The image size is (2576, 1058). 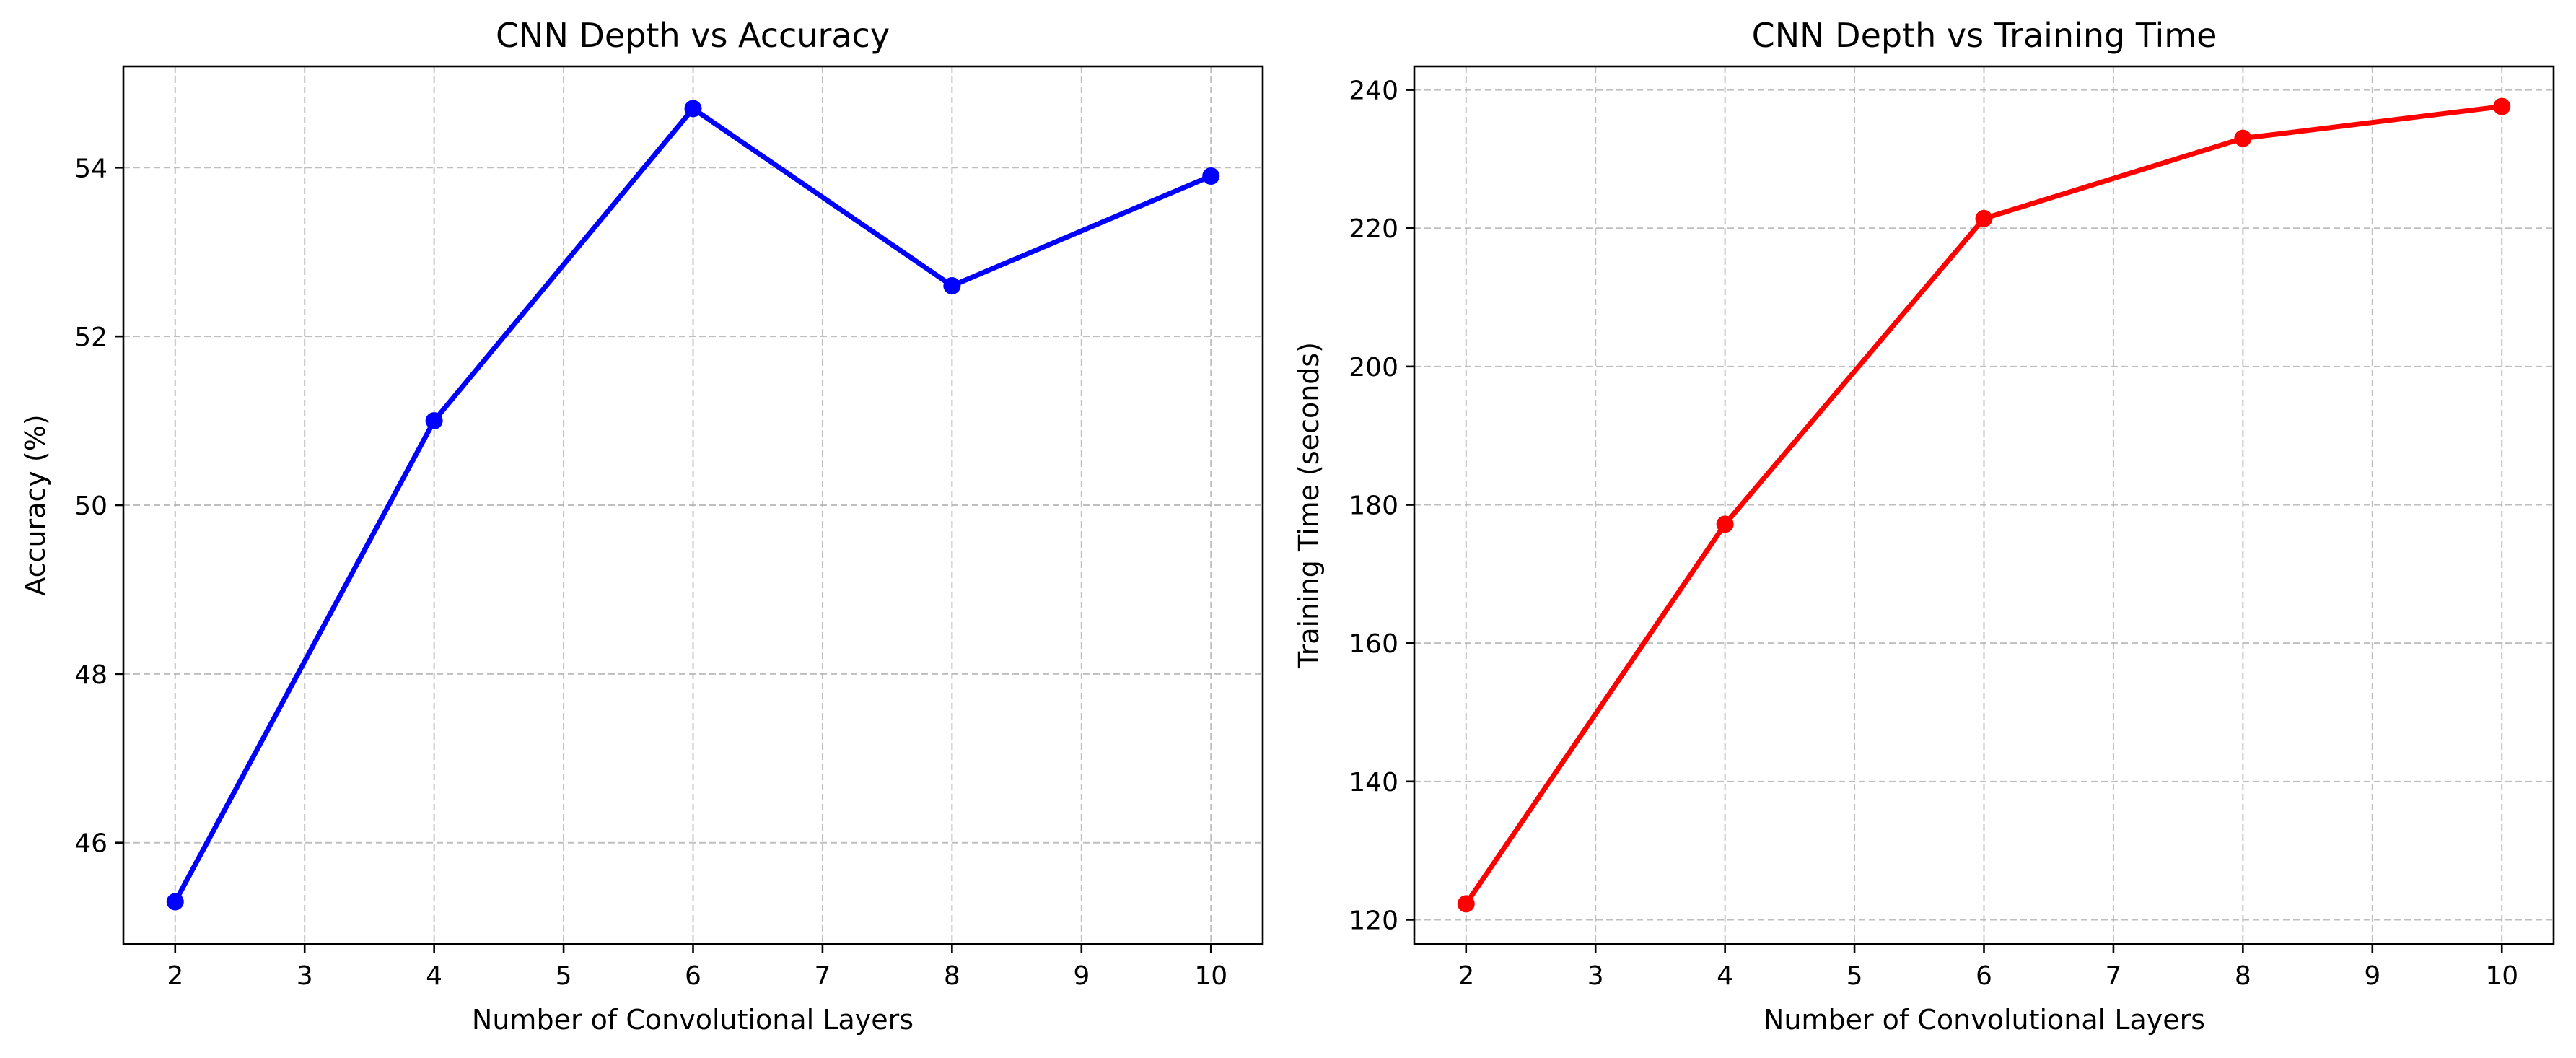 What do you see at coordinates (35, 504) in the screenshot?
I see `y-axis-label: Accuracy (%)` at bounding box center [35, 504].